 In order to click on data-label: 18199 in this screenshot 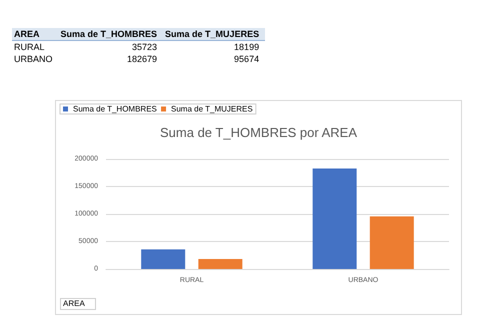, I will do `click(246, 47)`.